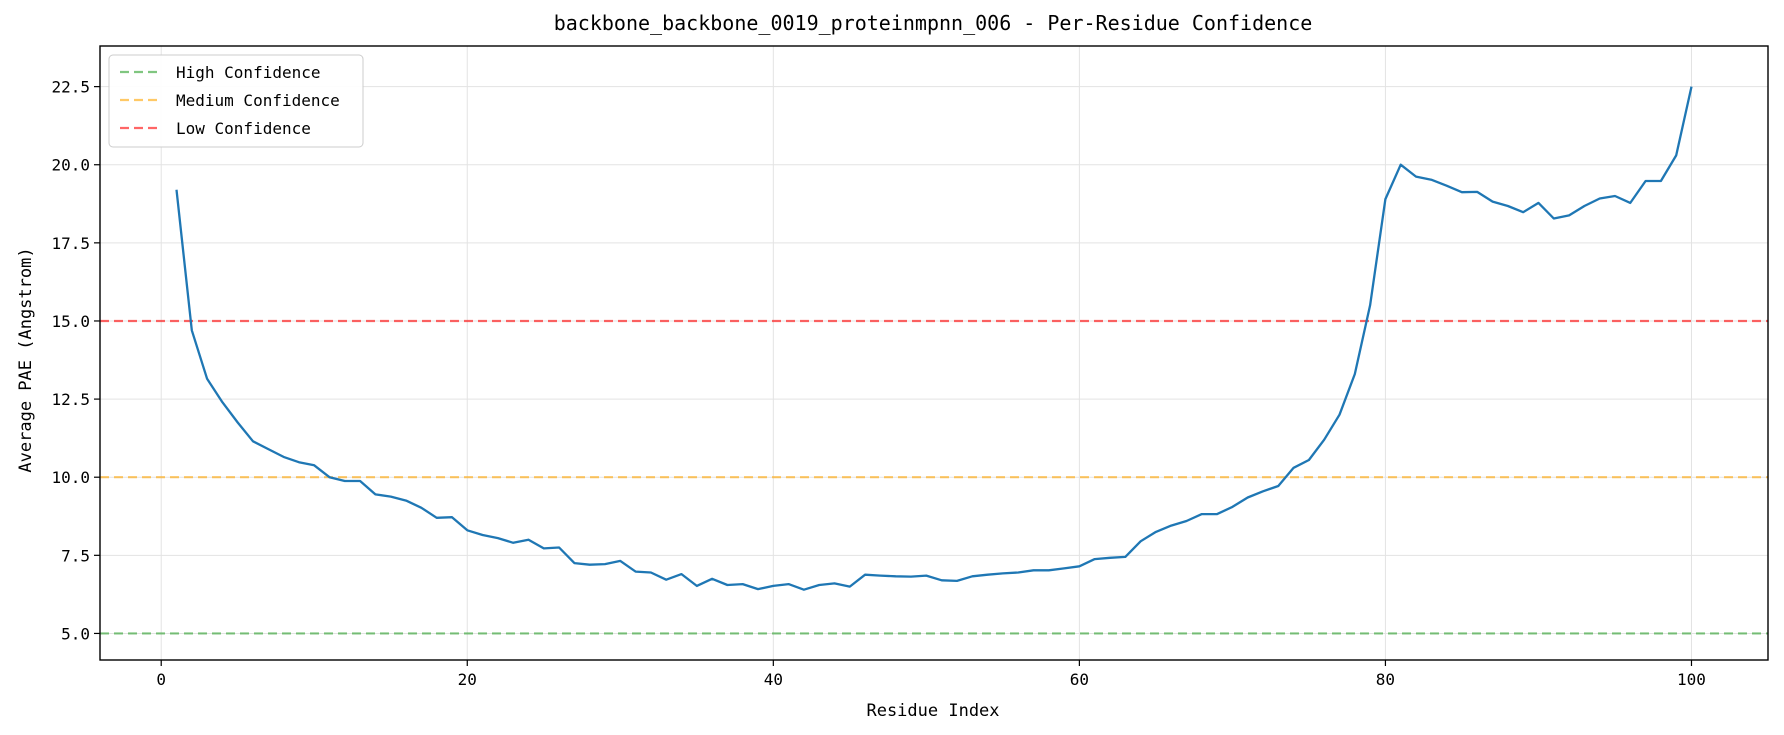 The image size is (1784, 735). I want to click on y-tick-label: 17.5, so click(70, 243).